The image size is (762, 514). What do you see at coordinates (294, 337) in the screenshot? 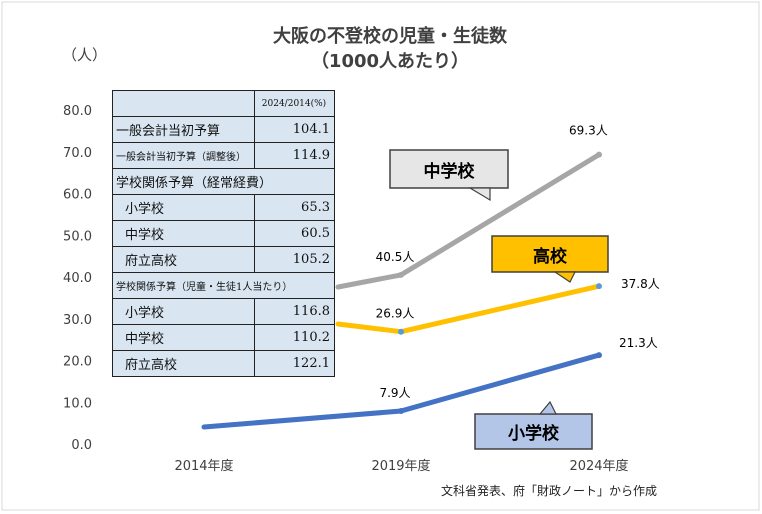
I see `row-value: 110.2` at bounding box center [294, 337].